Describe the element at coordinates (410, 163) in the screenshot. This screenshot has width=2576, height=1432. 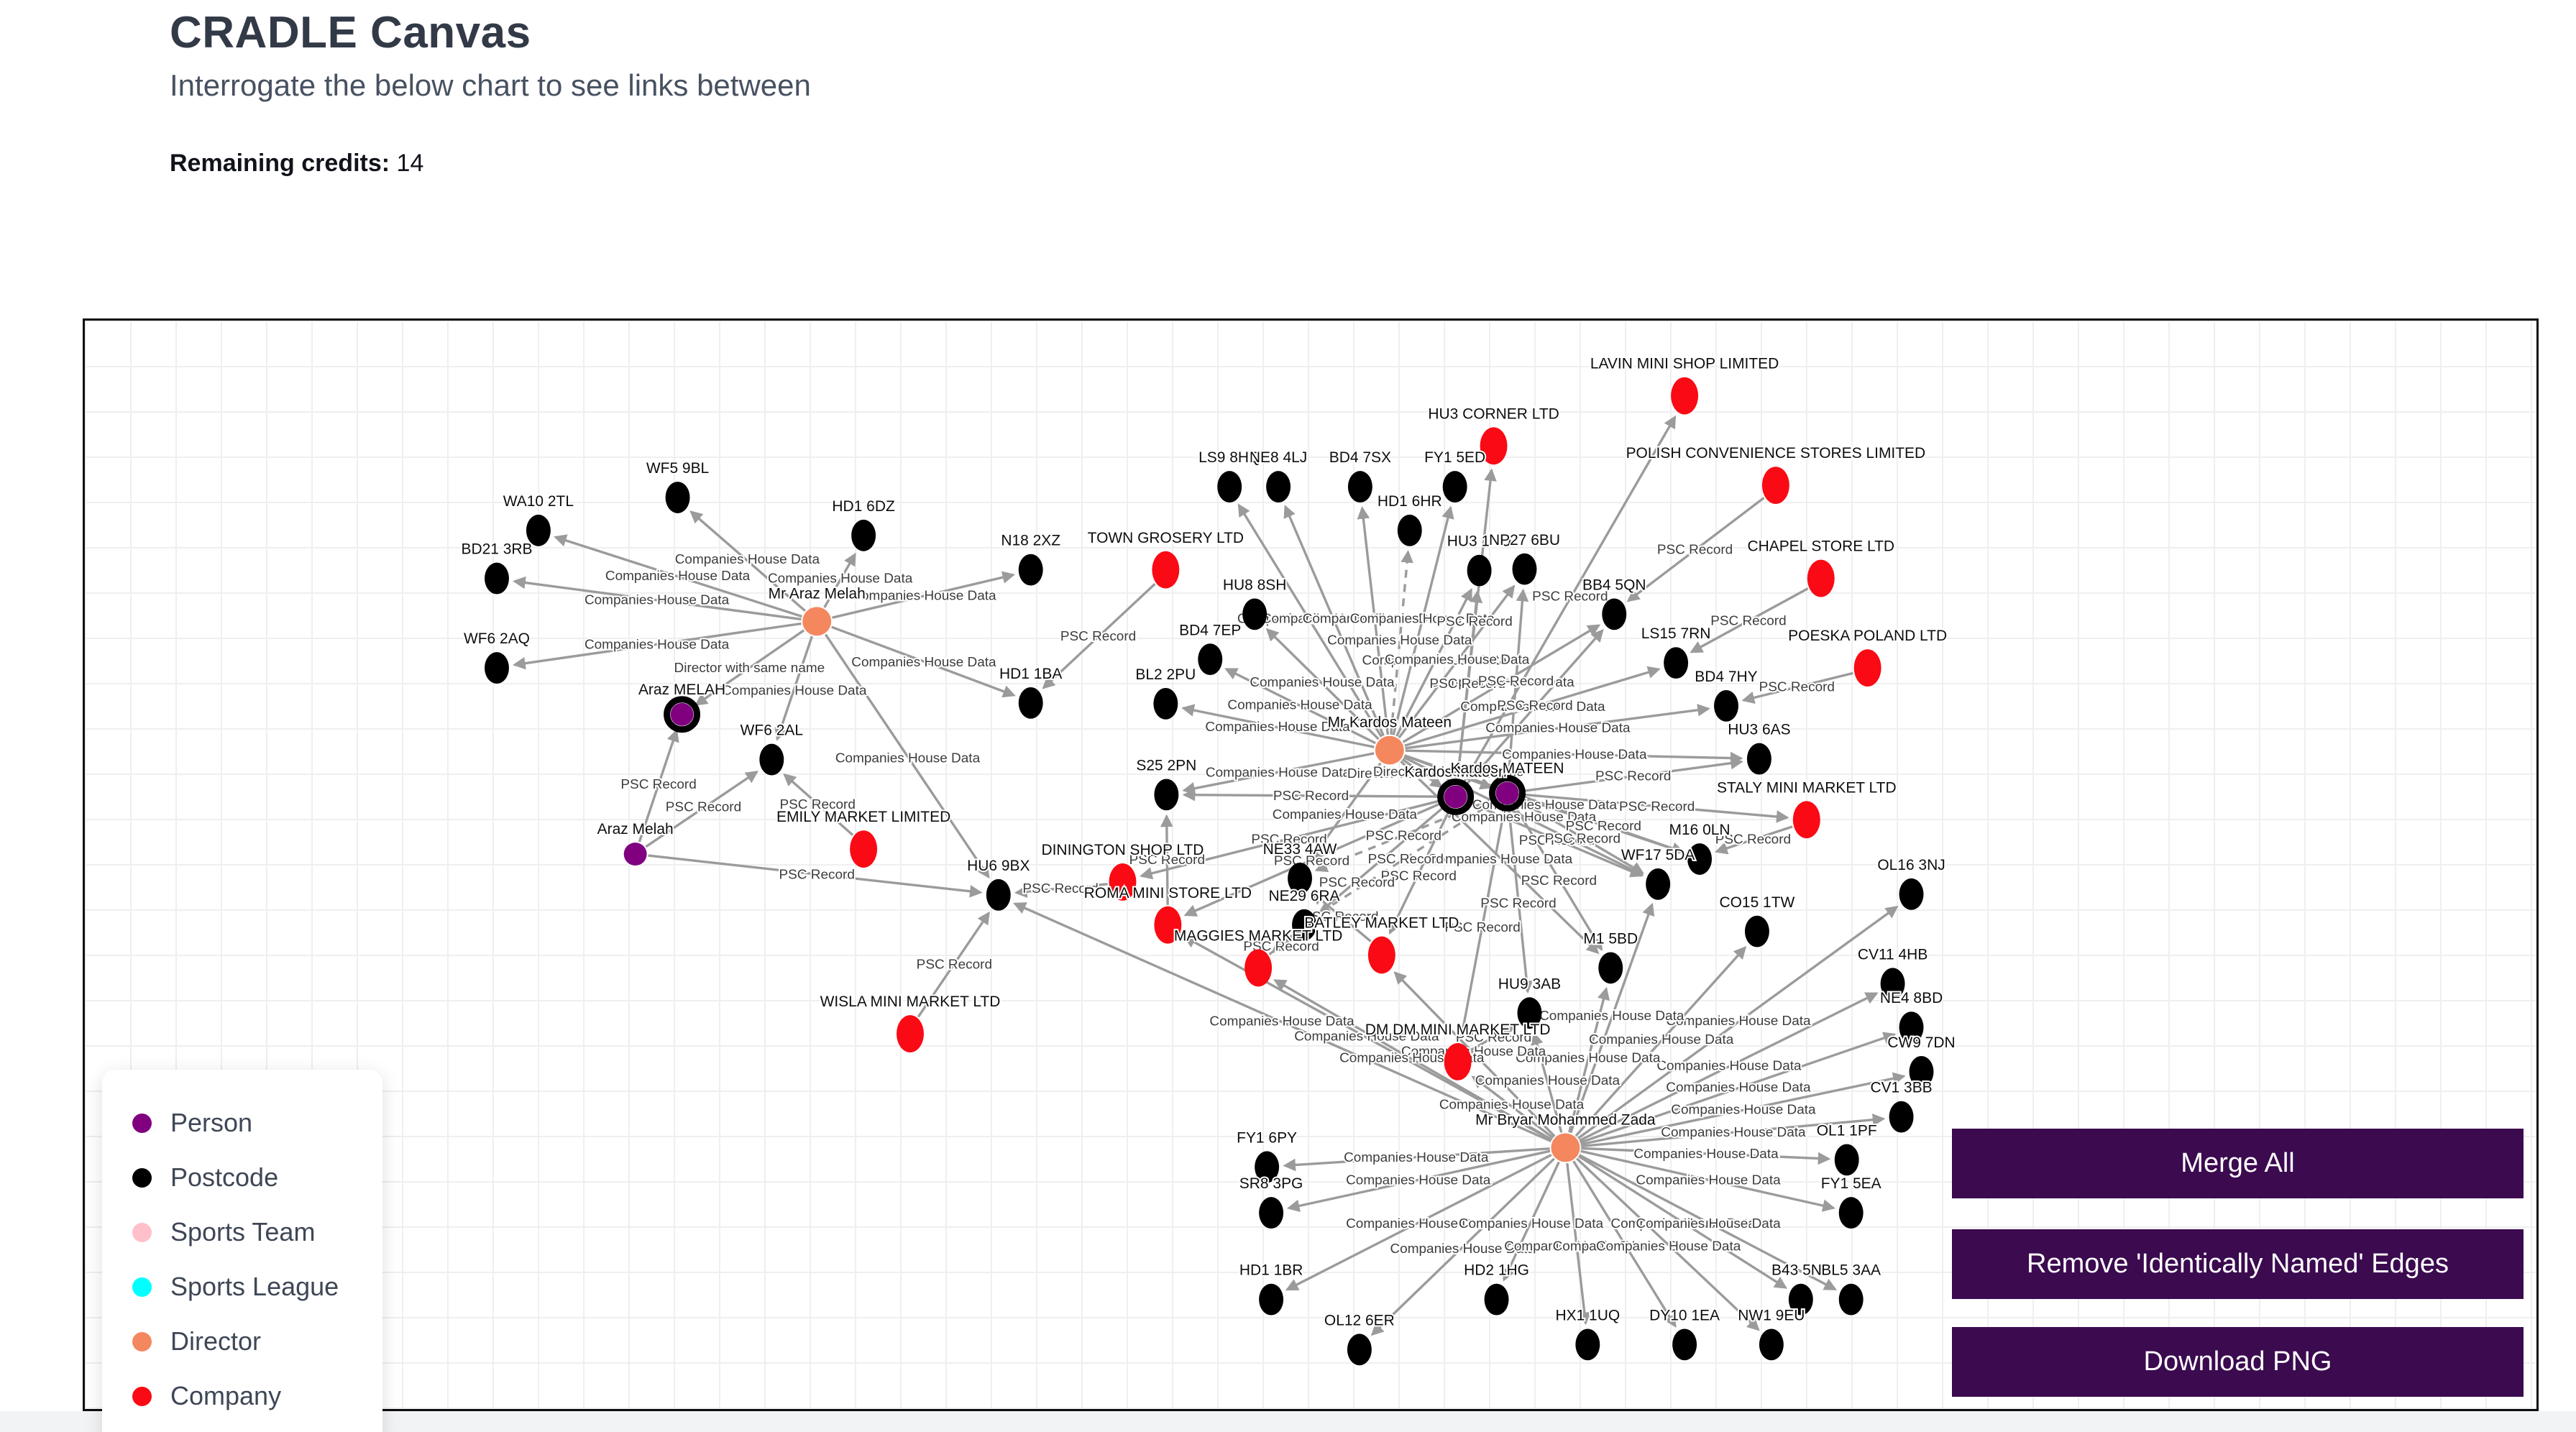
I see `remaining-credits-value: 14` at that location.